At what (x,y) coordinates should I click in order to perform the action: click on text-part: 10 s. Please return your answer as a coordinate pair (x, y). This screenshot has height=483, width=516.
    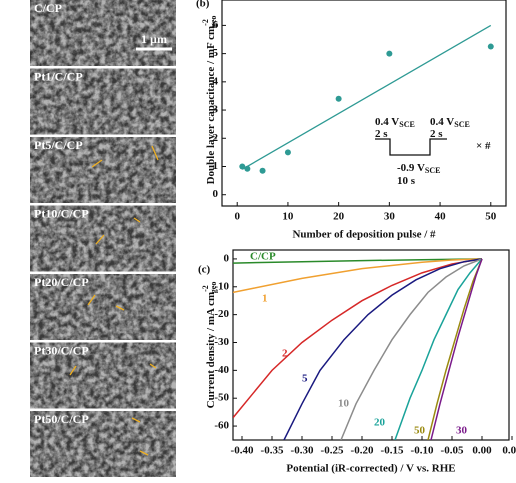
    Looking at the image, I should click on (406, 181).